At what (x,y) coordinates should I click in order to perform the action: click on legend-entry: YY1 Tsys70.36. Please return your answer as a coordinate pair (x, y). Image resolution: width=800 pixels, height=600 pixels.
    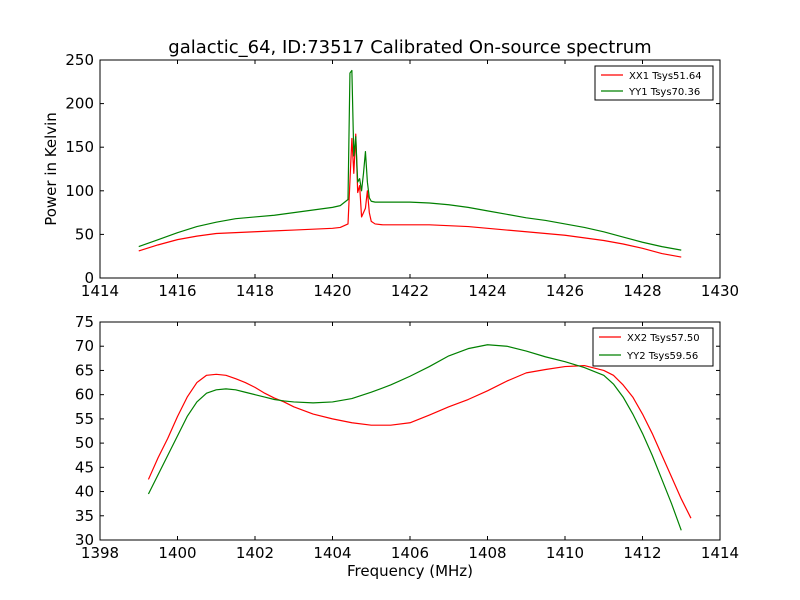
    Looking at the image, I should click on (664, 92).